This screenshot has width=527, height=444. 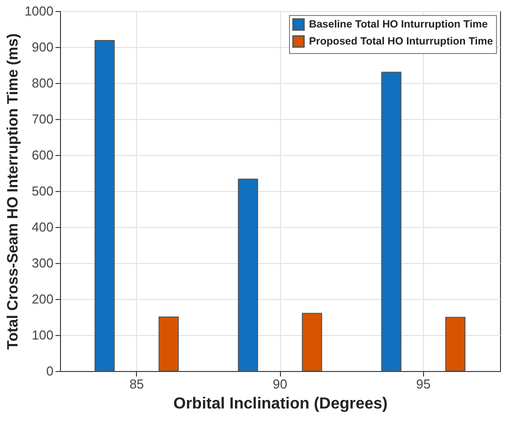 I want to click on x-tick-label: 90, so click(x=280, y=384).